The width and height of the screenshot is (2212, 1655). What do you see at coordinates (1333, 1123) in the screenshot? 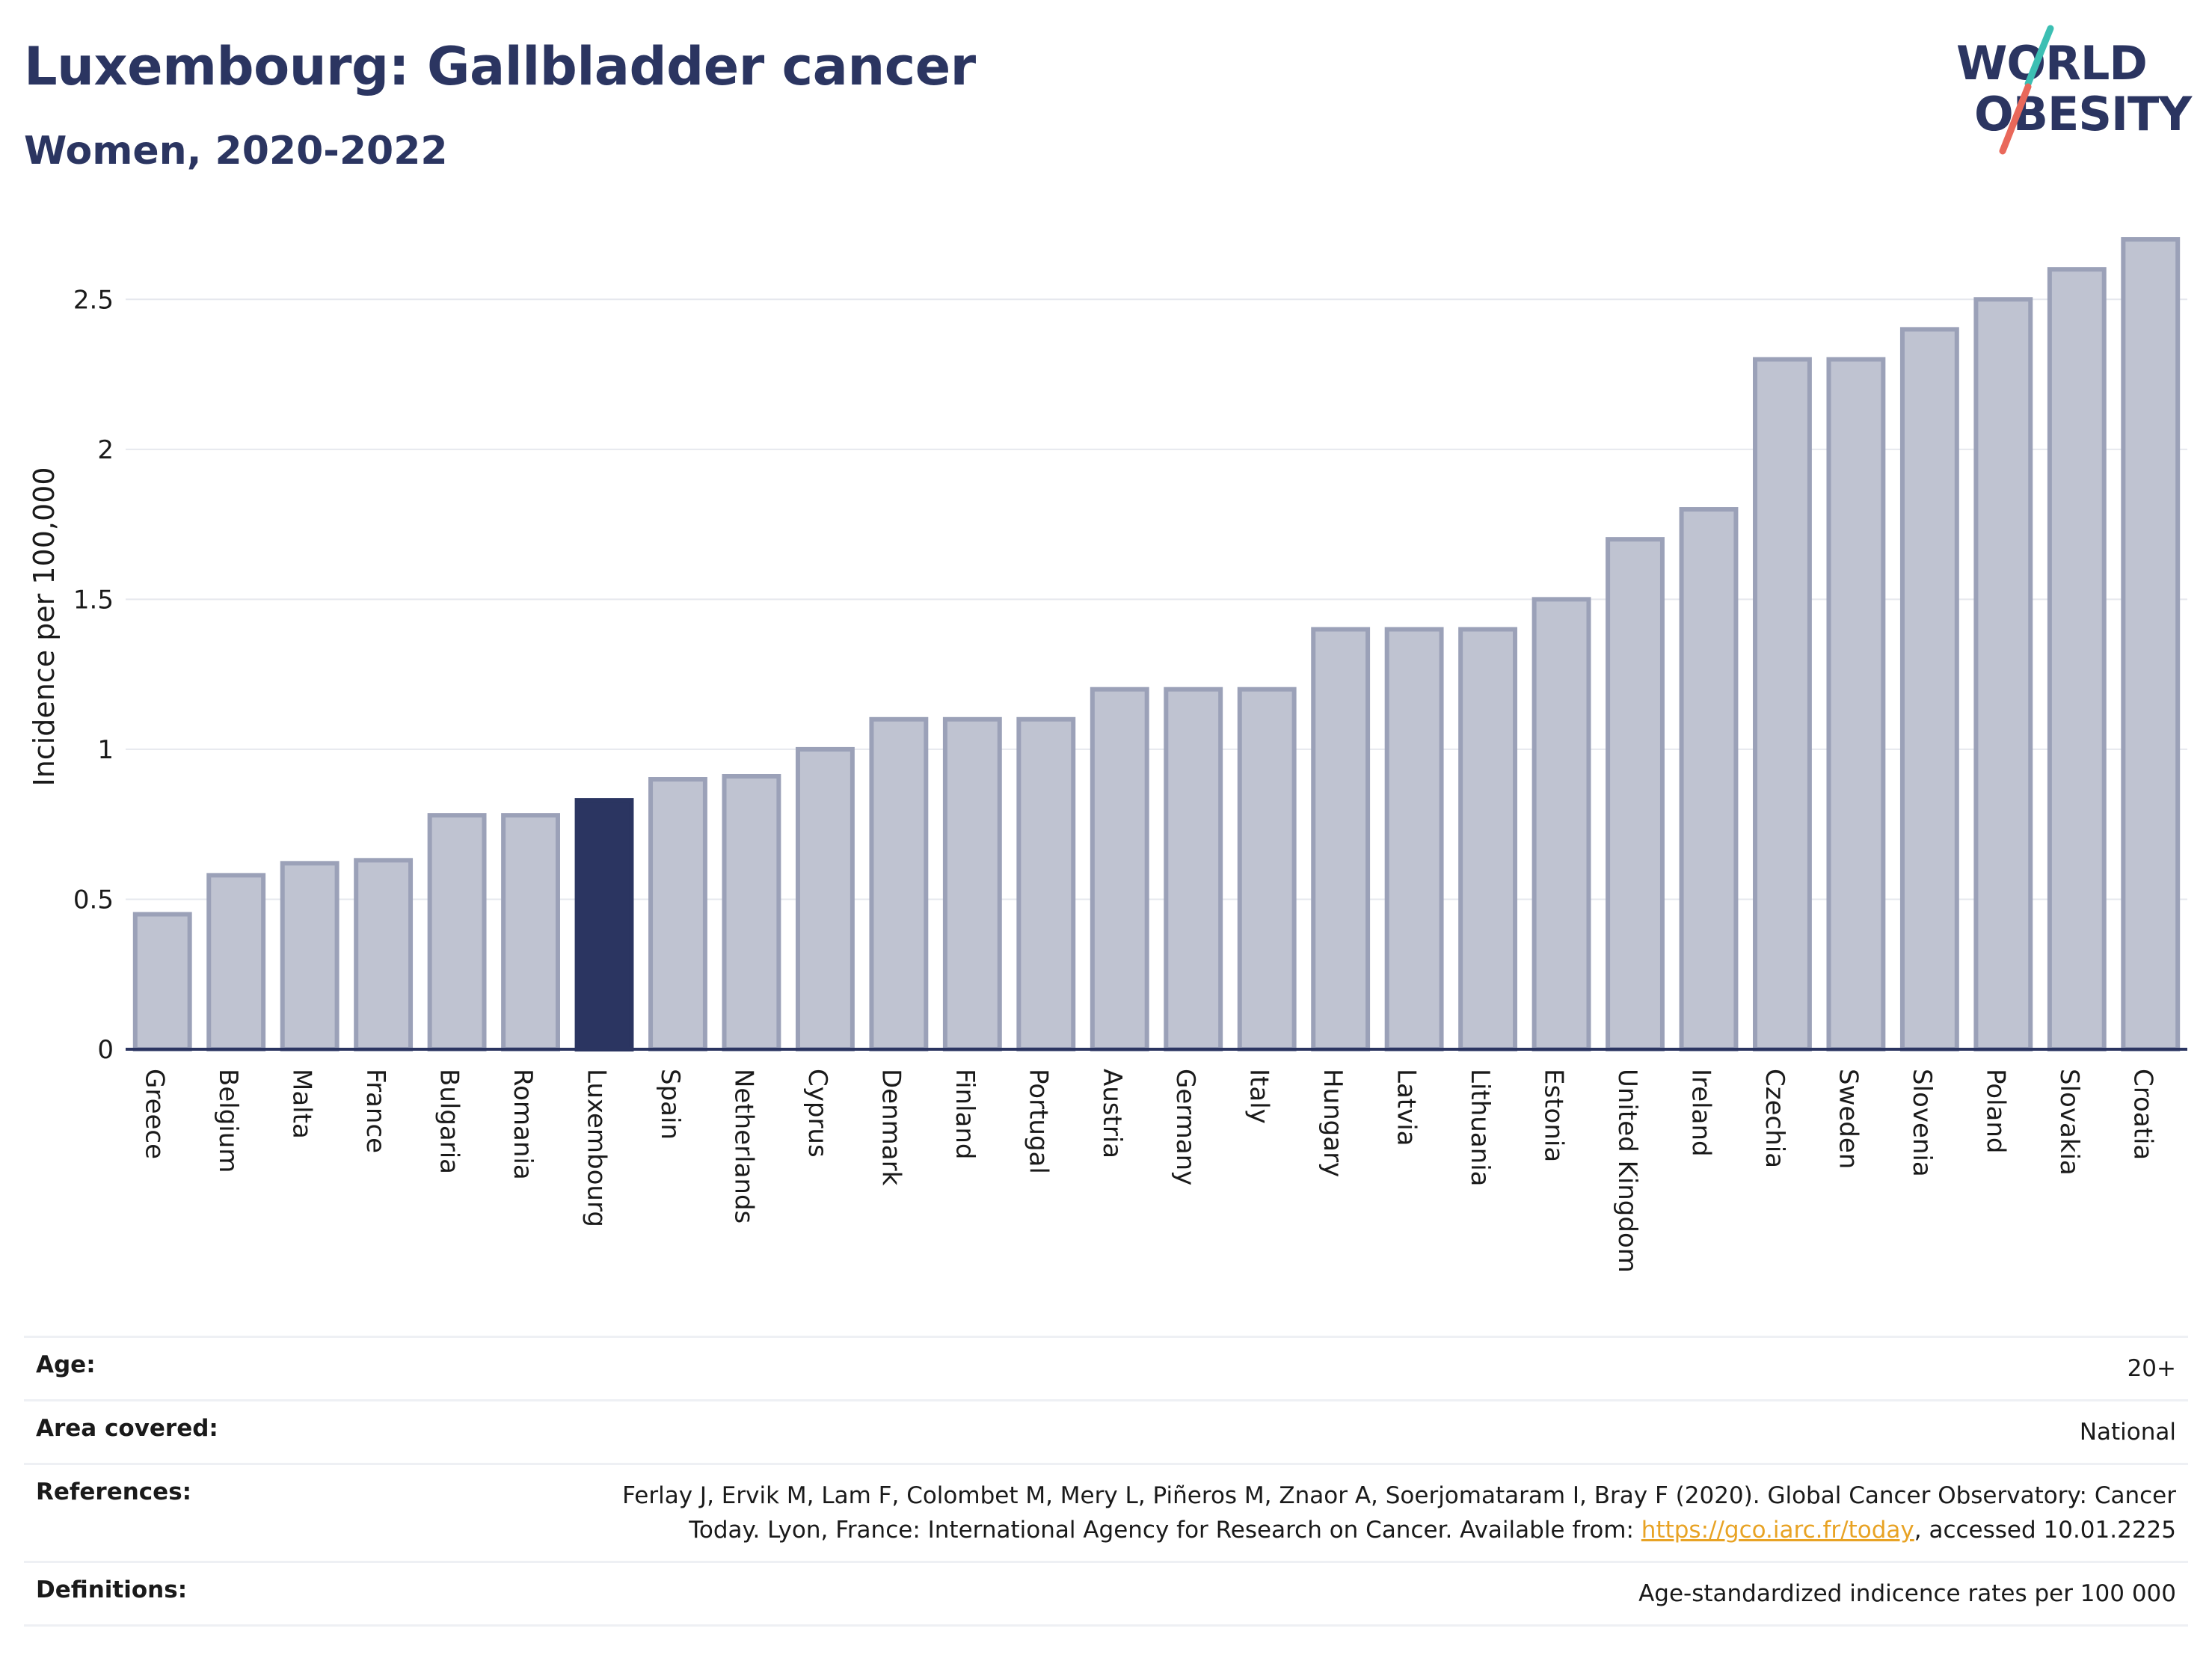
I see `x-tick-label: Hungary` at bounding box center [1333, 1123].